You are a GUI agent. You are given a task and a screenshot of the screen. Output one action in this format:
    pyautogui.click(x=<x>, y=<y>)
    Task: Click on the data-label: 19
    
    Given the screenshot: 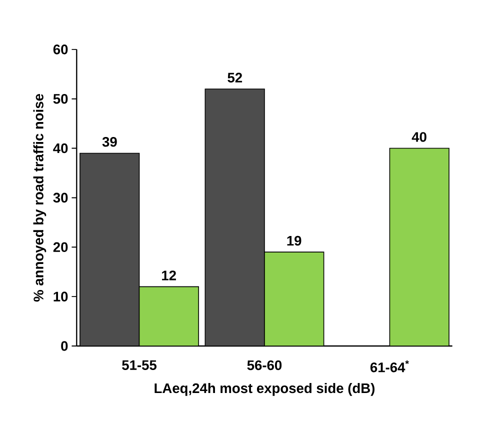 What is the action you would take?
    pyautogui.click(x=294, y=241)
    